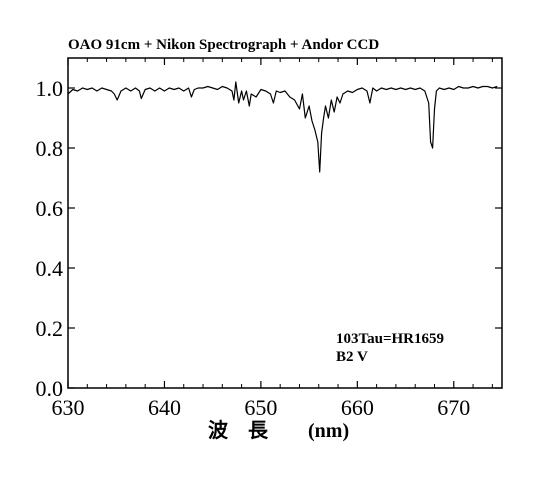 The height and width of the screenshot is (479, 533). Describe the element at coordinates (164, 407) in the screenshot. I see `x-tick-label: 640` at that location.